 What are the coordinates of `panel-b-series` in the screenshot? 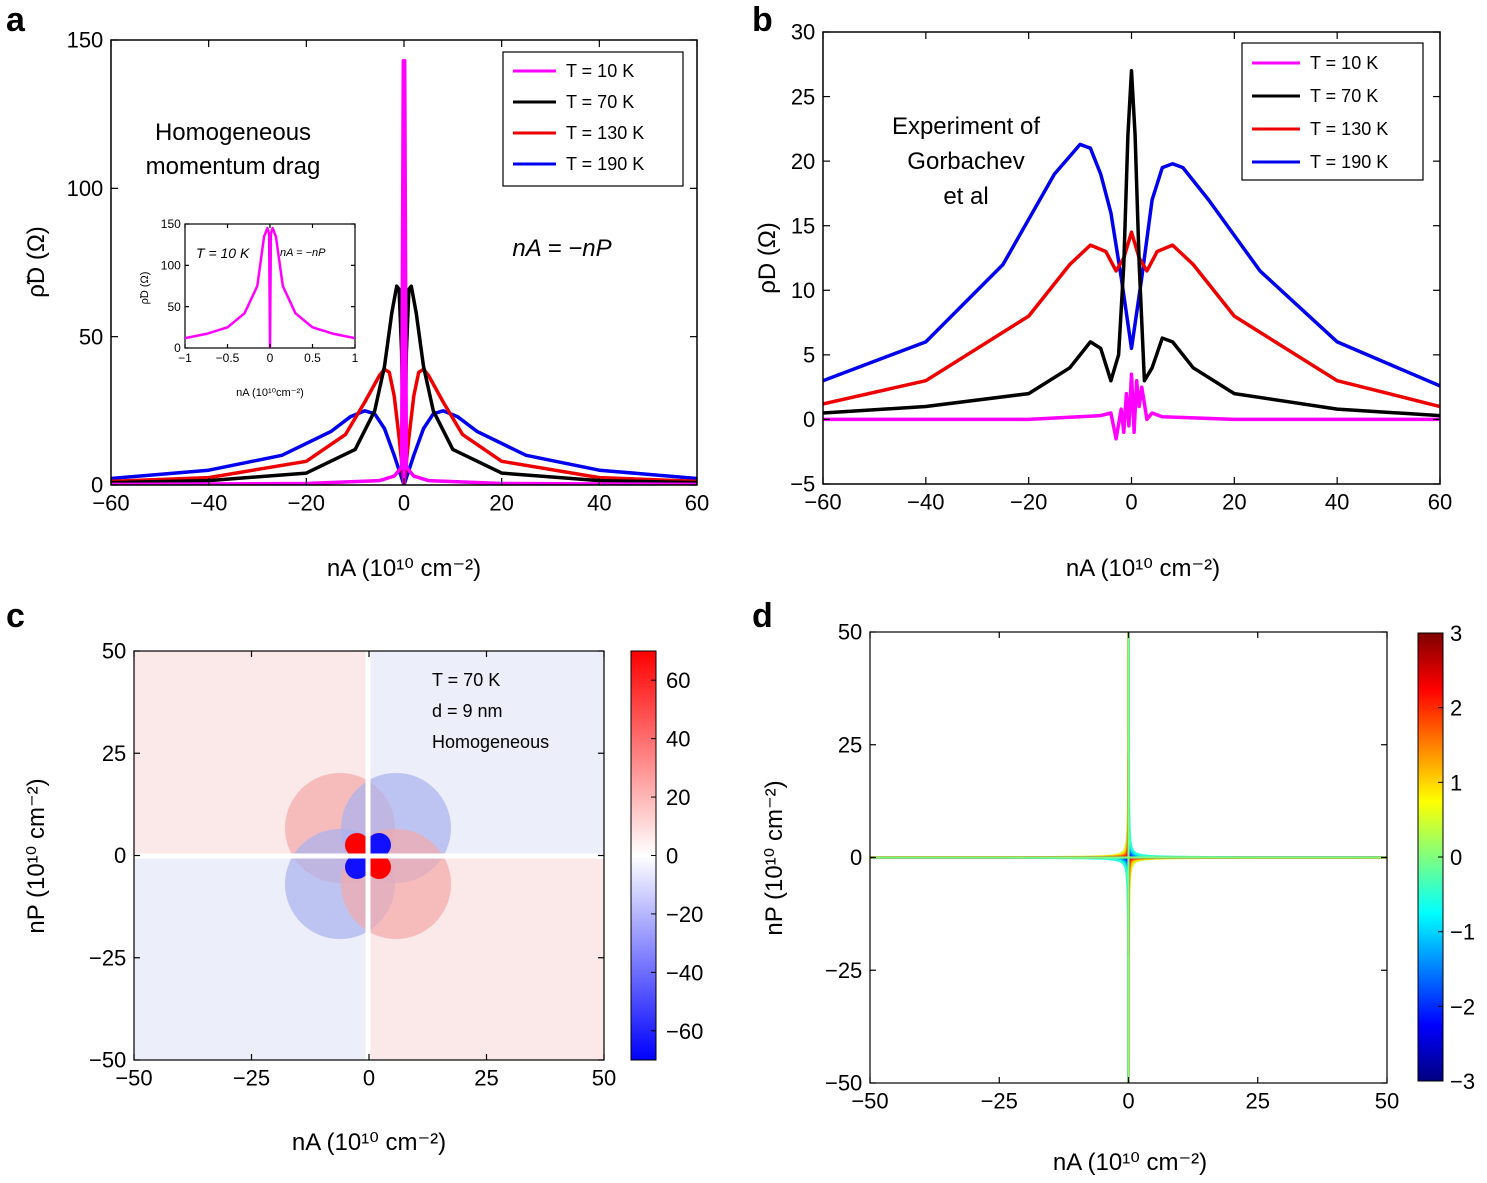 It's located at (1131, 254).